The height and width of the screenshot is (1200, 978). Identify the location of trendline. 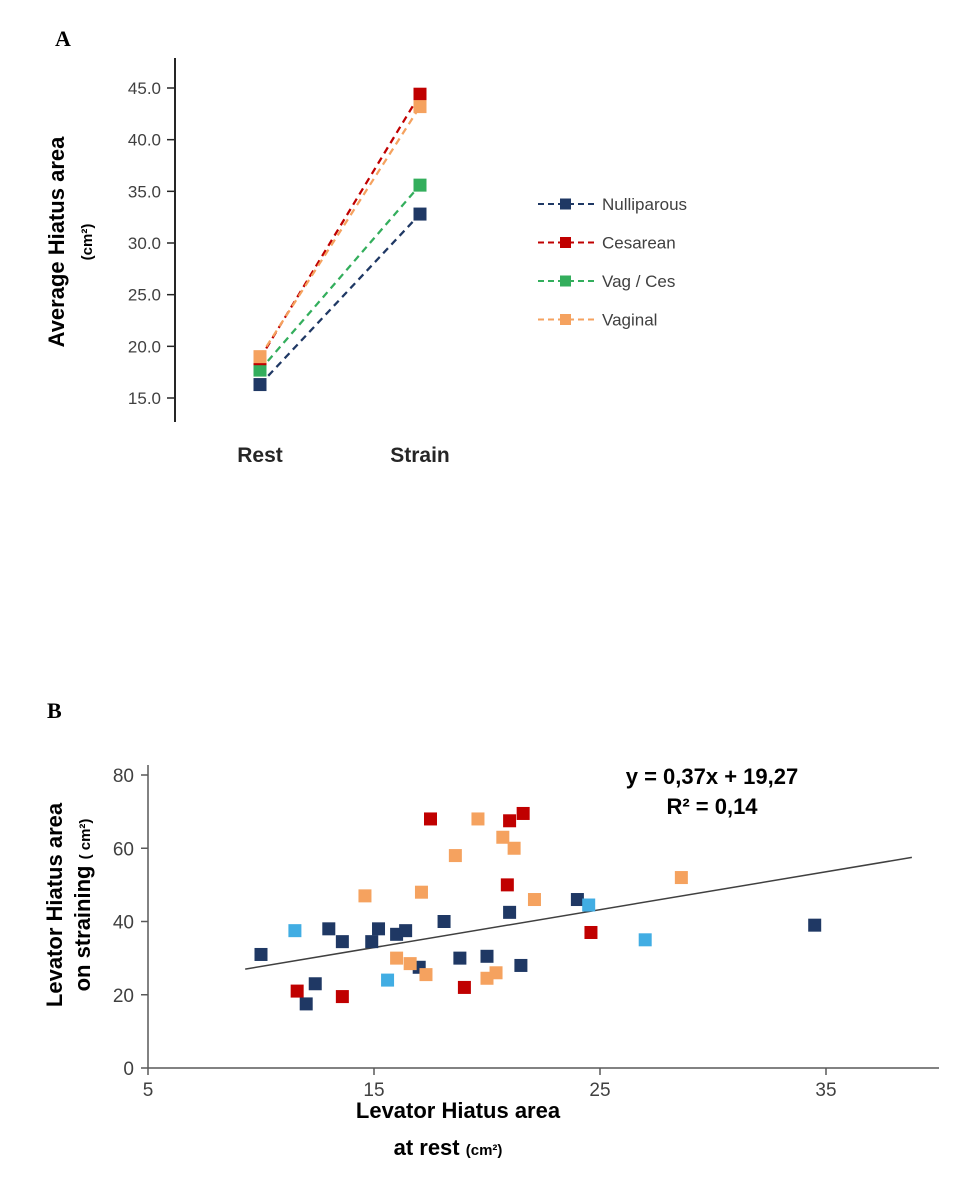
(579, 913).